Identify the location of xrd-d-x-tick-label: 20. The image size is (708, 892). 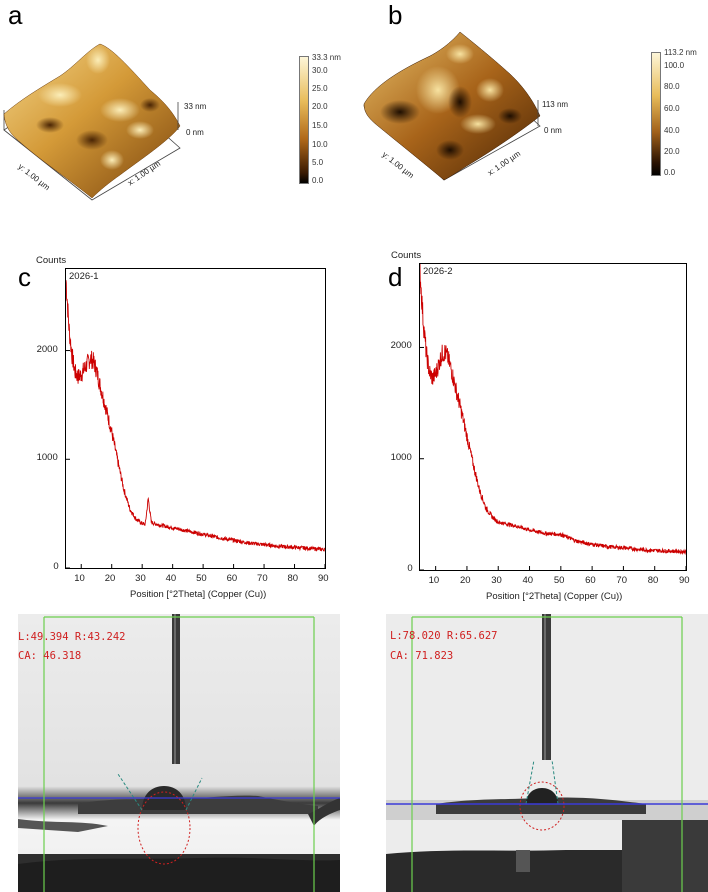
(465, 580).